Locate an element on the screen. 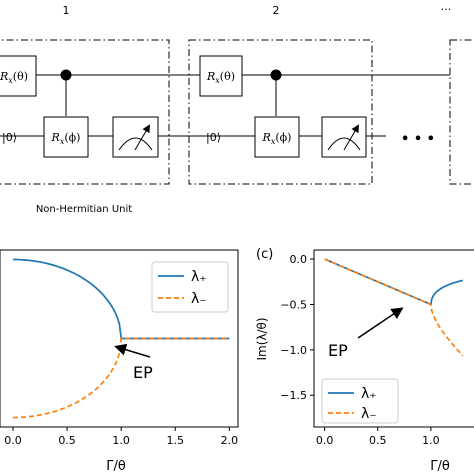  legend-box-c is located at coordinates (360, 401).